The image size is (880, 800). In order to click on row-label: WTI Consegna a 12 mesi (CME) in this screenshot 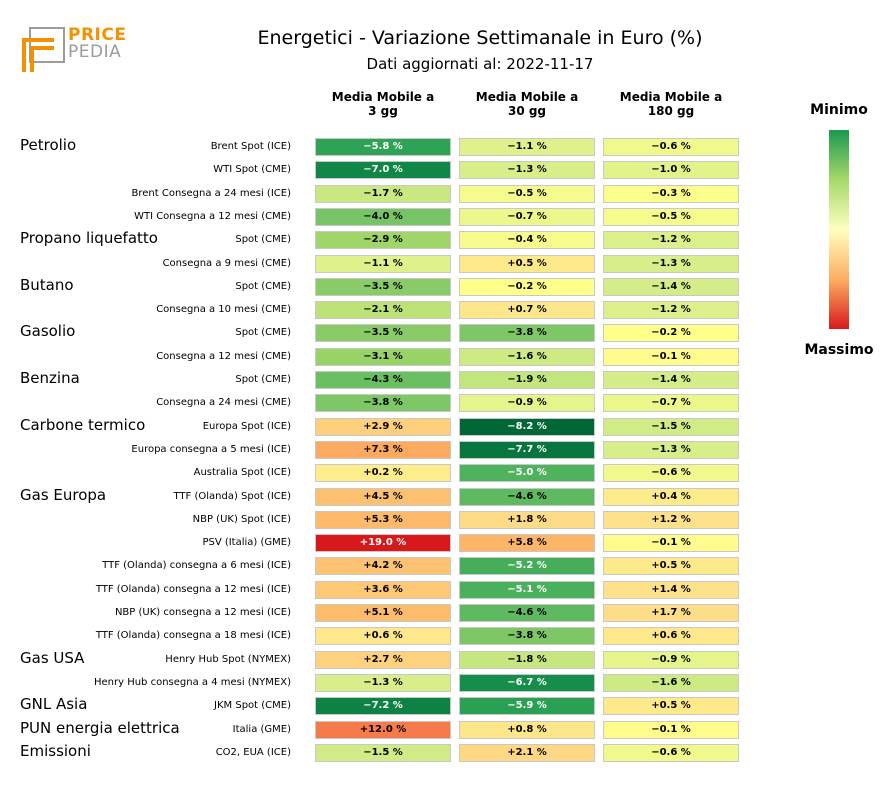, I will do `click(212, 216)`.